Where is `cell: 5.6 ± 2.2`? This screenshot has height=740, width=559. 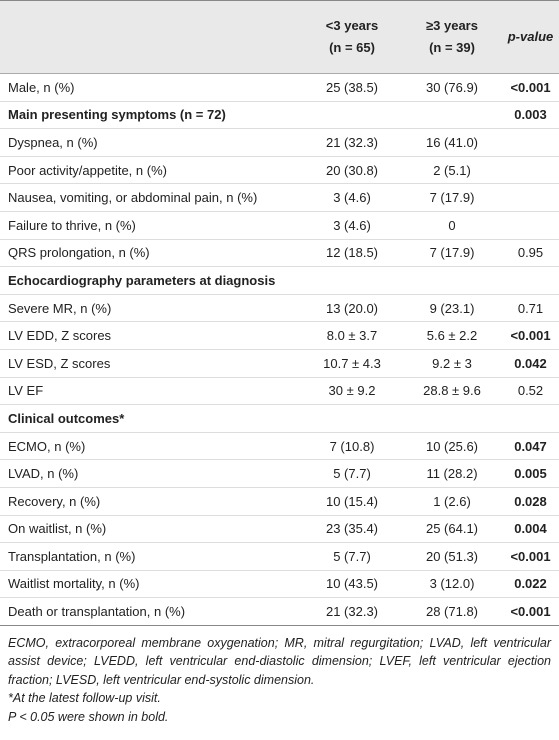
cell: 5.6 ± 2.2 is located at coordinates (452, 335).